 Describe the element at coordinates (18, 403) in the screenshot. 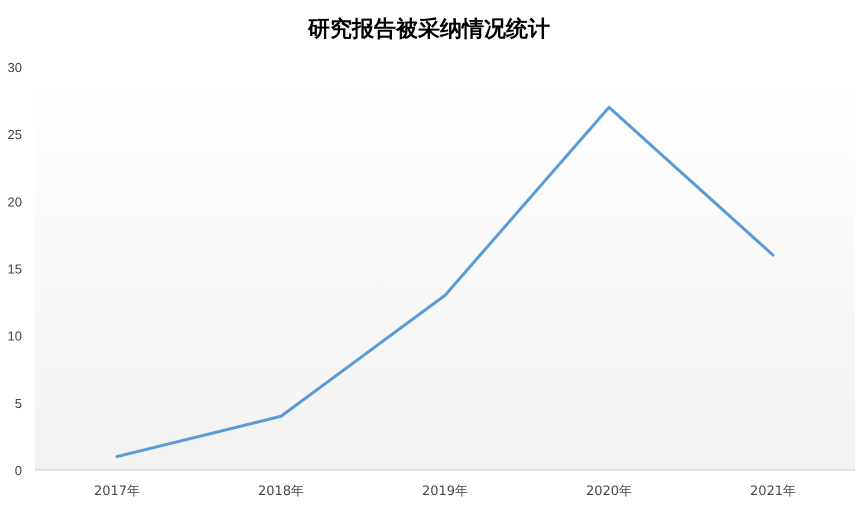

I see `y-tick-label: 5` at that location.